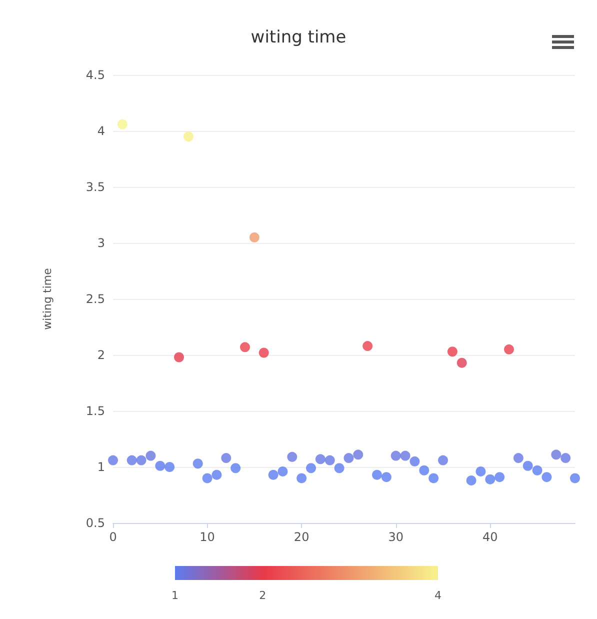 The image size is (597, 619). I want to click on y-tick-label: 3, so click(101, 243).